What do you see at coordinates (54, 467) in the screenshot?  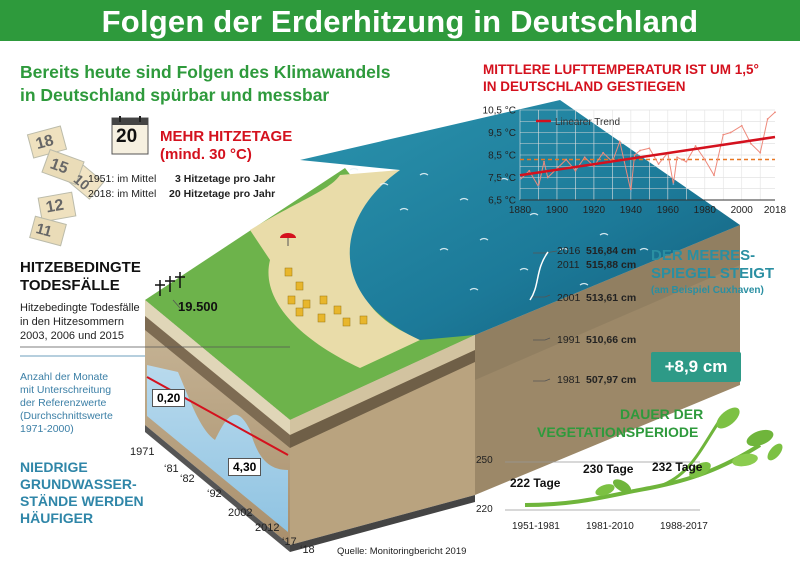 I see `grundwasser-heading-1: NIEDRIGE` at bounding box center [54, 467].